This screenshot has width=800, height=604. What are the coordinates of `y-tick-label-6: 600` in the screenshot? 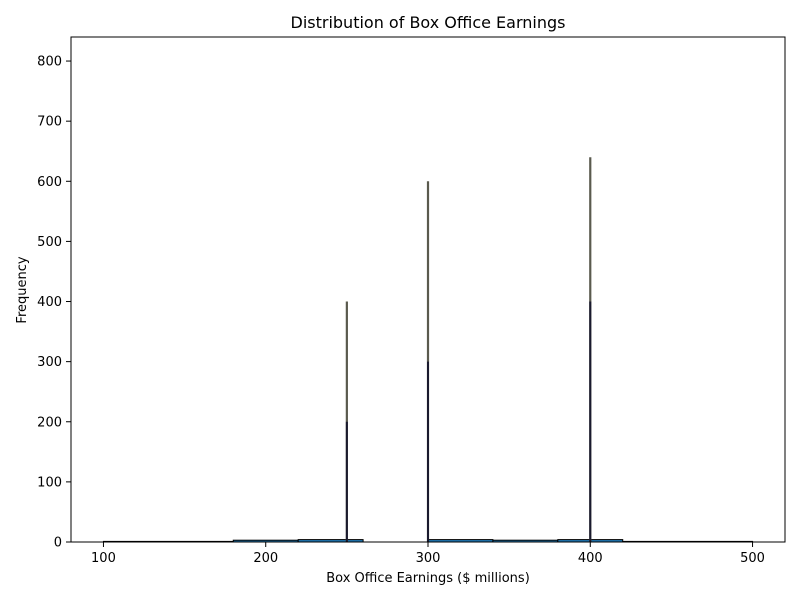 It's located at (49, 182).